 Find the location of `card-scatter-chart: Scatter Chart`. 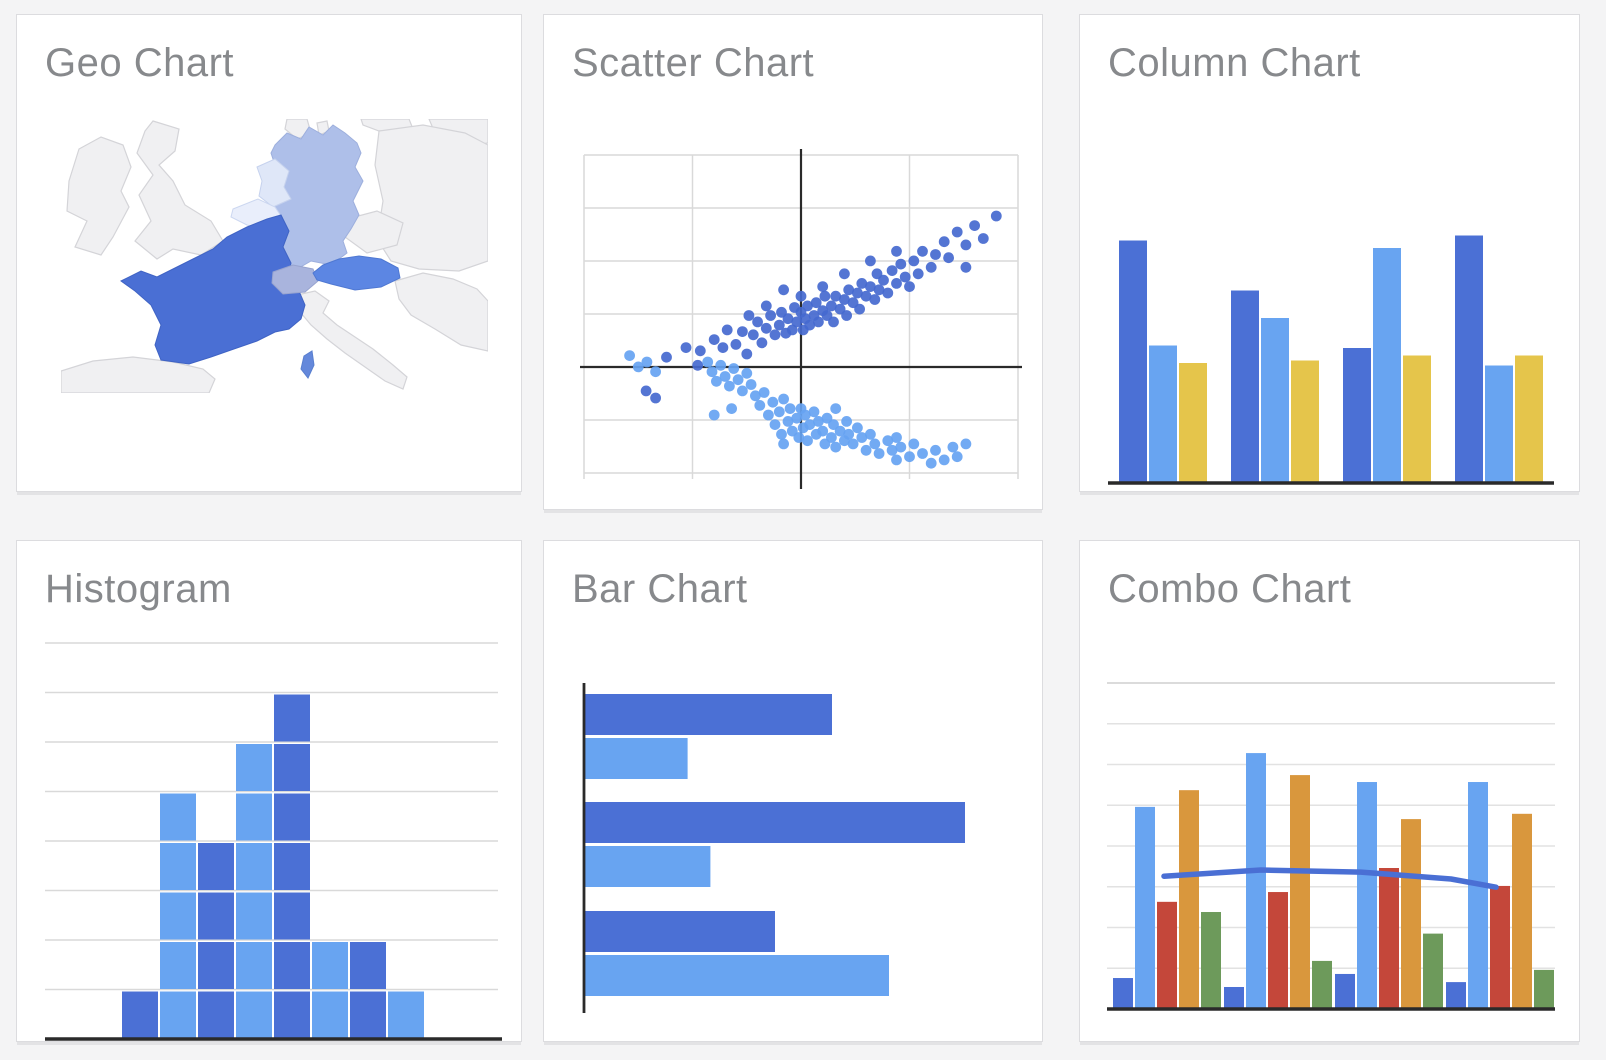

card-scatter-chart: Scatter Chart is located at coordinates (793, 262).